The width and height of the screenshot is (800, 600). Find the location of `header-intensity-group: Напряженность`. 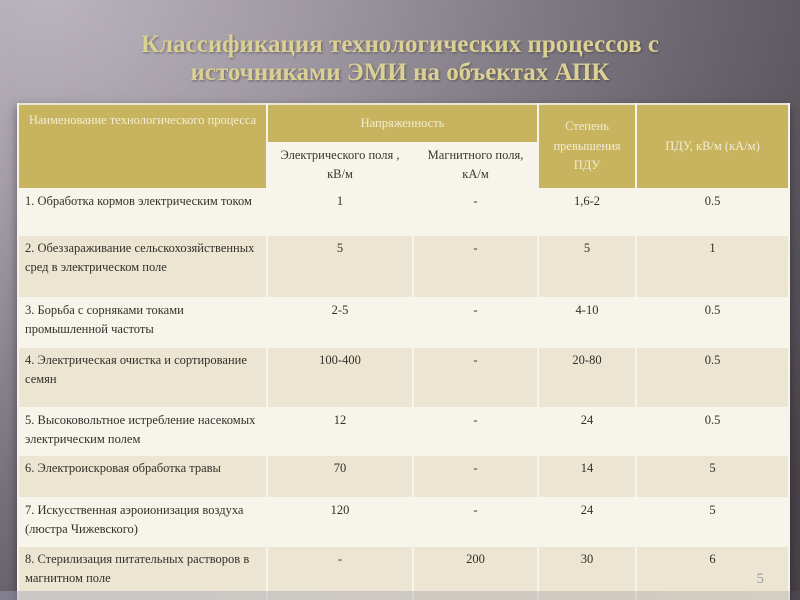

header-intensity-group: Напряженность is located at coordinates (402, 123).